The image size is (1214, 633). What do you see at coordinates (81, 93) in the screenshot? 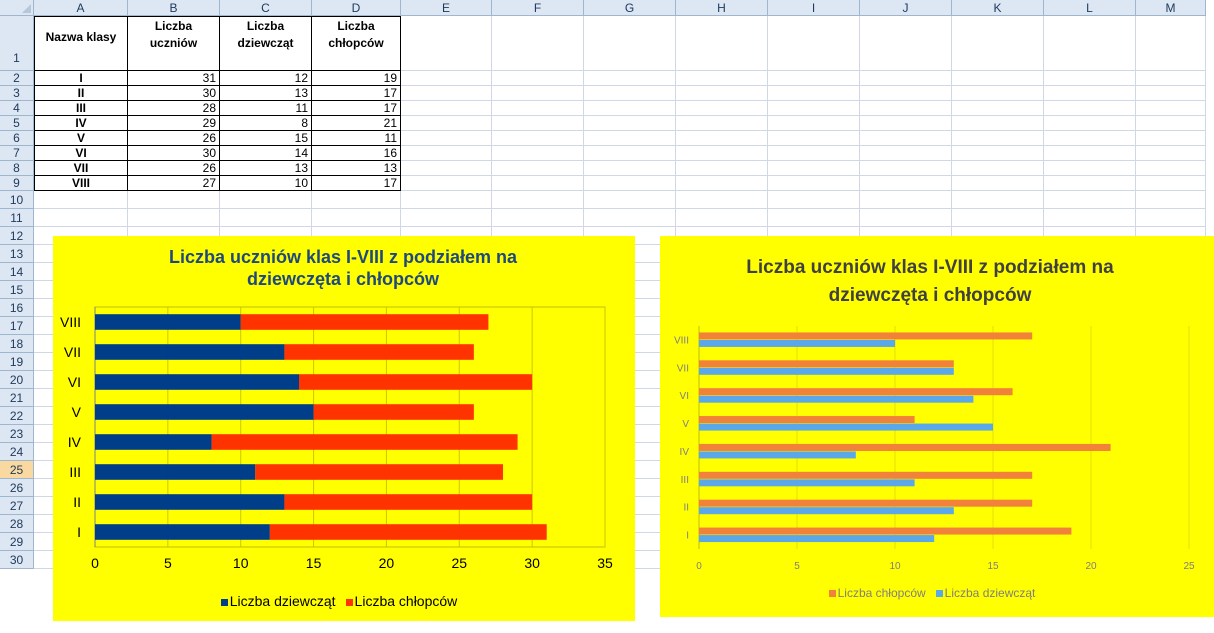
I see `class-name-cell: II` at bounding box center [81, 93].